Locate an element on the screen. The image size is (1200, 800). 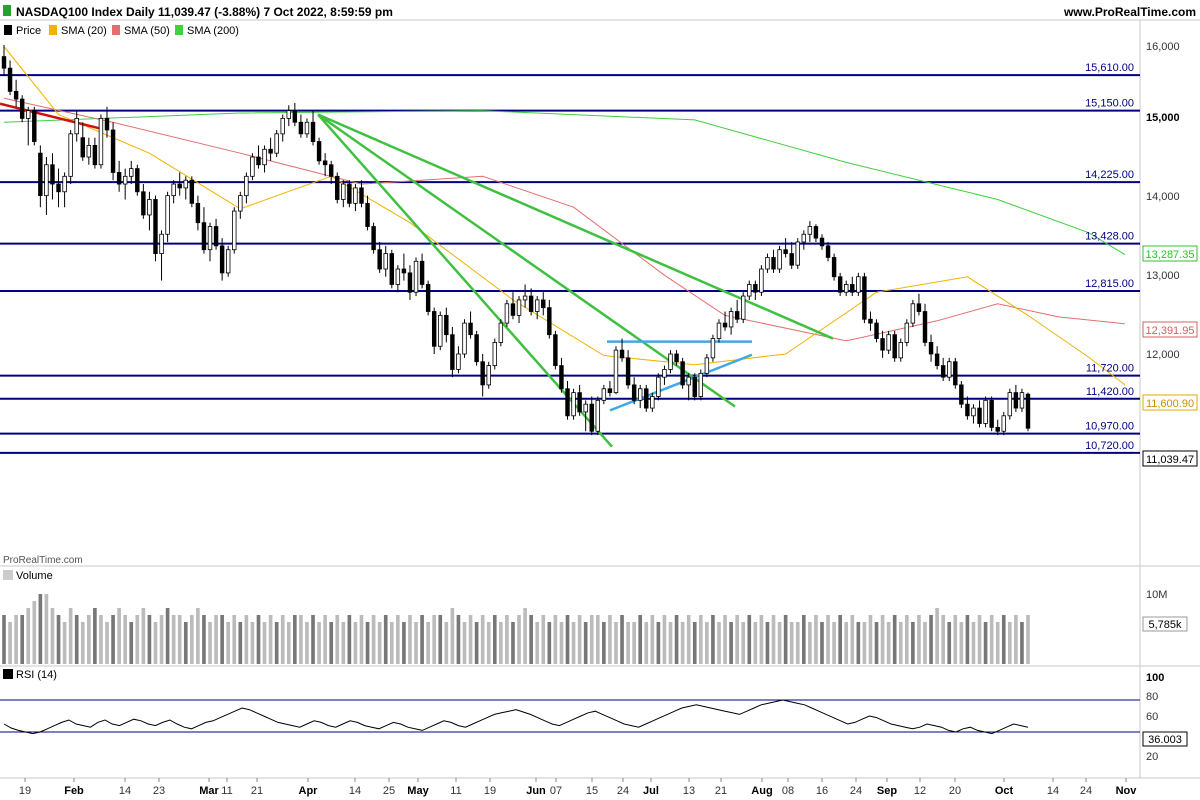
x-tick-label: Oct is located at coordinates (1004, 791).